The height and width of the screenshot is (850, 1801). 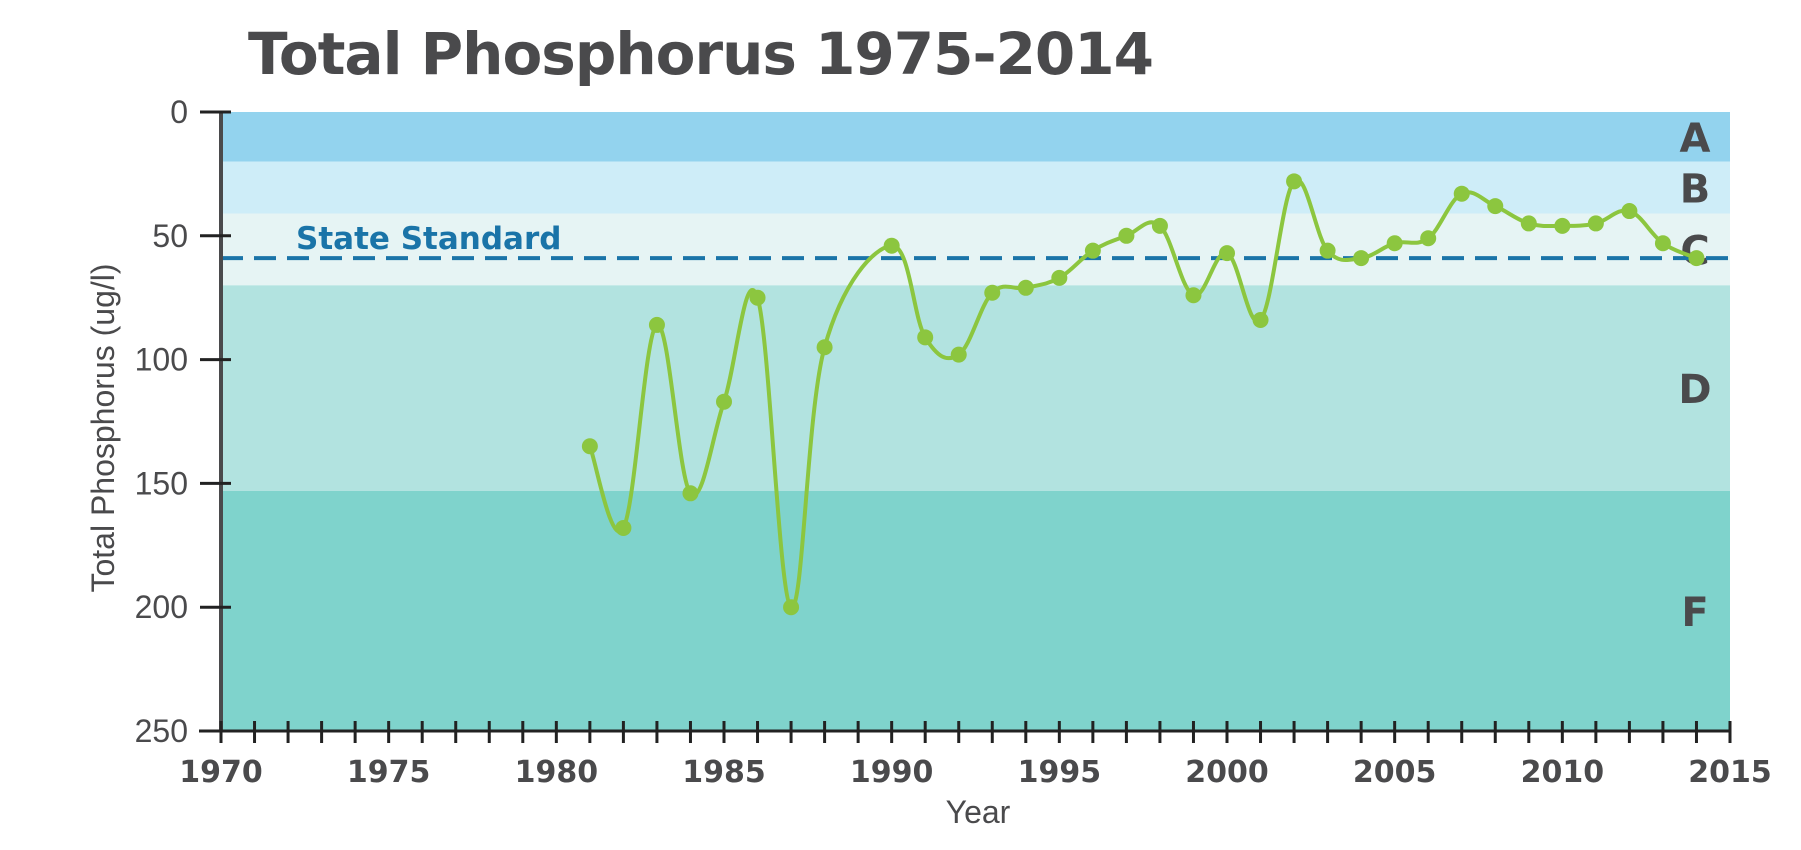 I want to click on x-axis-label: Year, so click(x=978, y=812).